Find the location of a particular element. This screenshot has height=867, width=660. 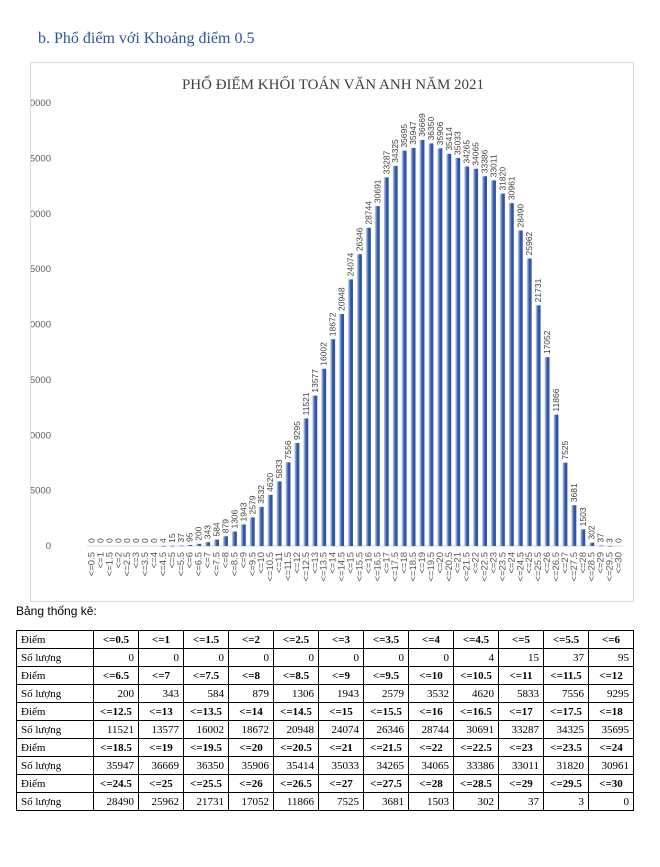

data-label: 4620 is located at coordinates (270, 482).